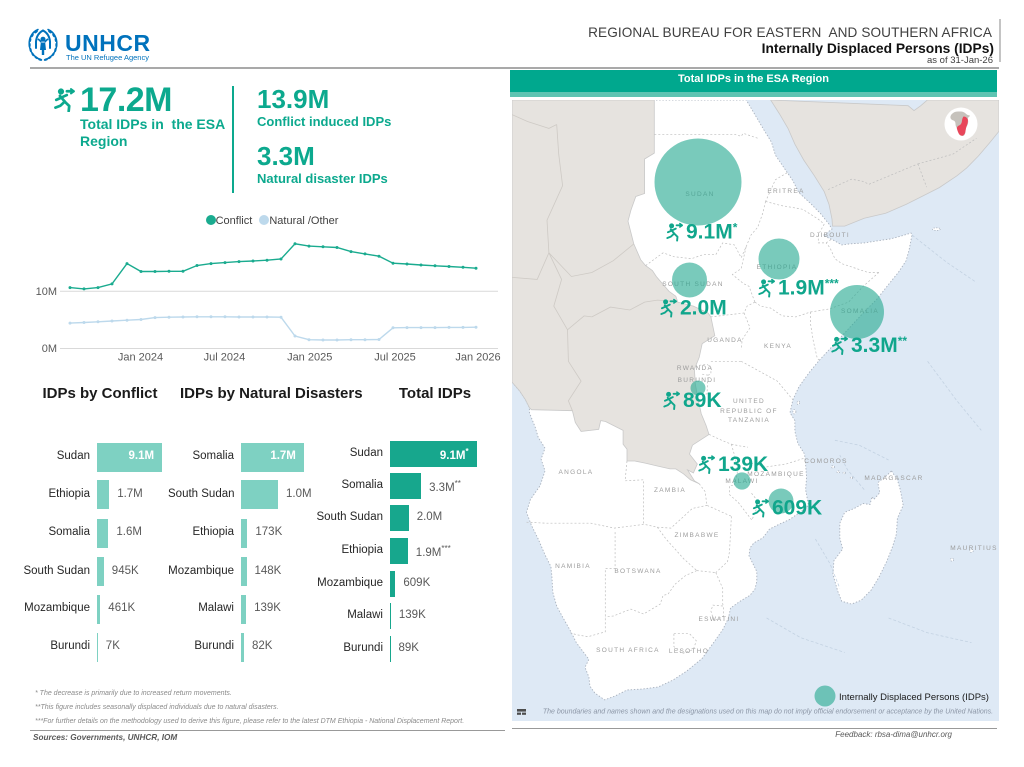 The height and width of the screenshot is (767, 1024). What do you see at coordinates (576, 472) in the screenshot?
I see `svg-text: ANGOLA` at bounding box center [576, 472].